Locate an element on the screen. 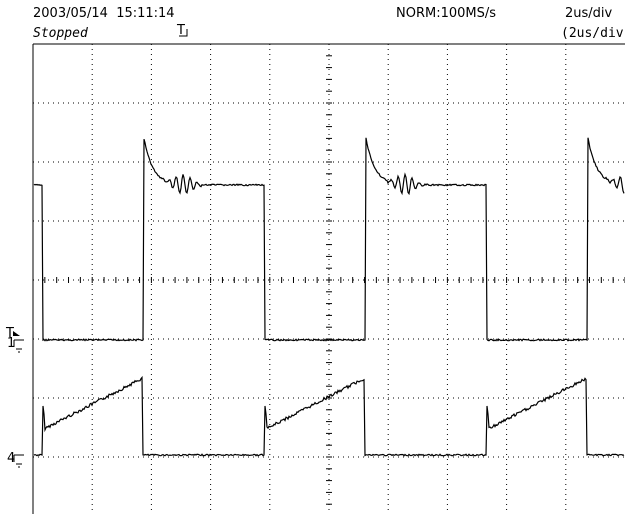  trigger-level-label: T is located at coordinates (9, 333).